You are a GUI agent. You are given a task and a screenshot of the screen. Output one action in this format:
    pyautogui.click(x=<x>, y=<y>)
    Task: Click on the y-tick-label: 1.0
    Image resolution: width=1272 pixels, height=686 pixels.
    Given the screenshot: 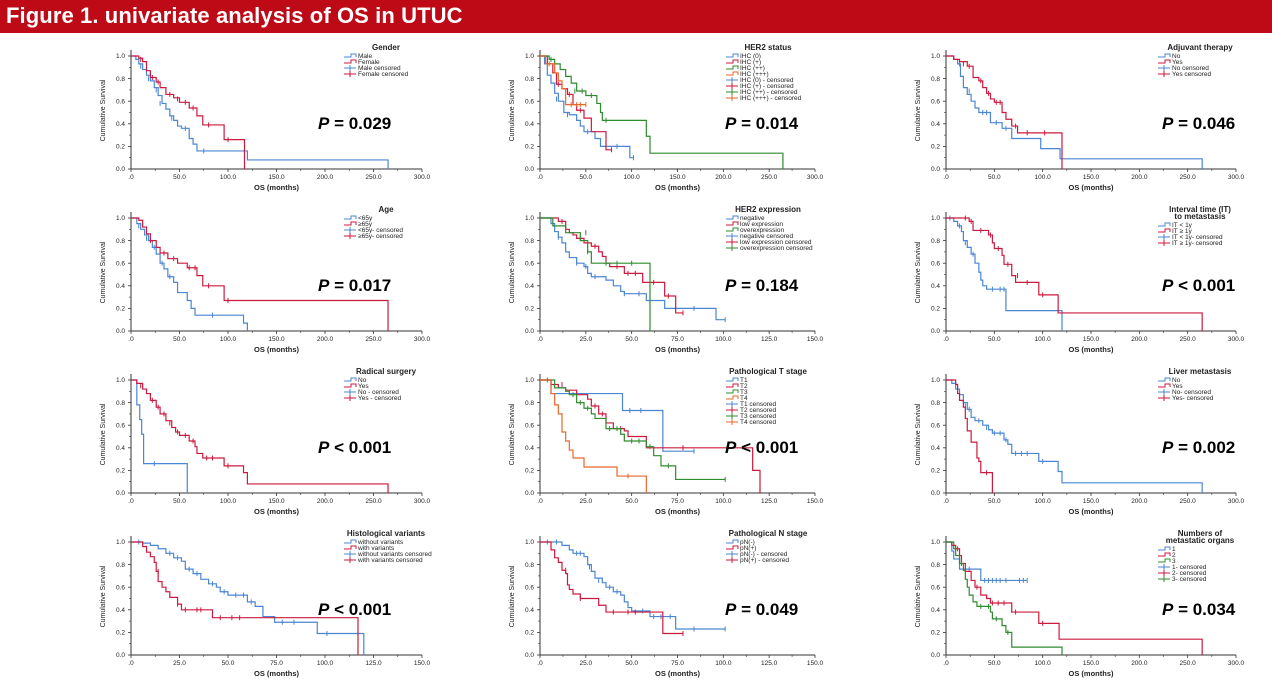 What is the action you would take?
    pyautogui.click(x=120, y=218)
    